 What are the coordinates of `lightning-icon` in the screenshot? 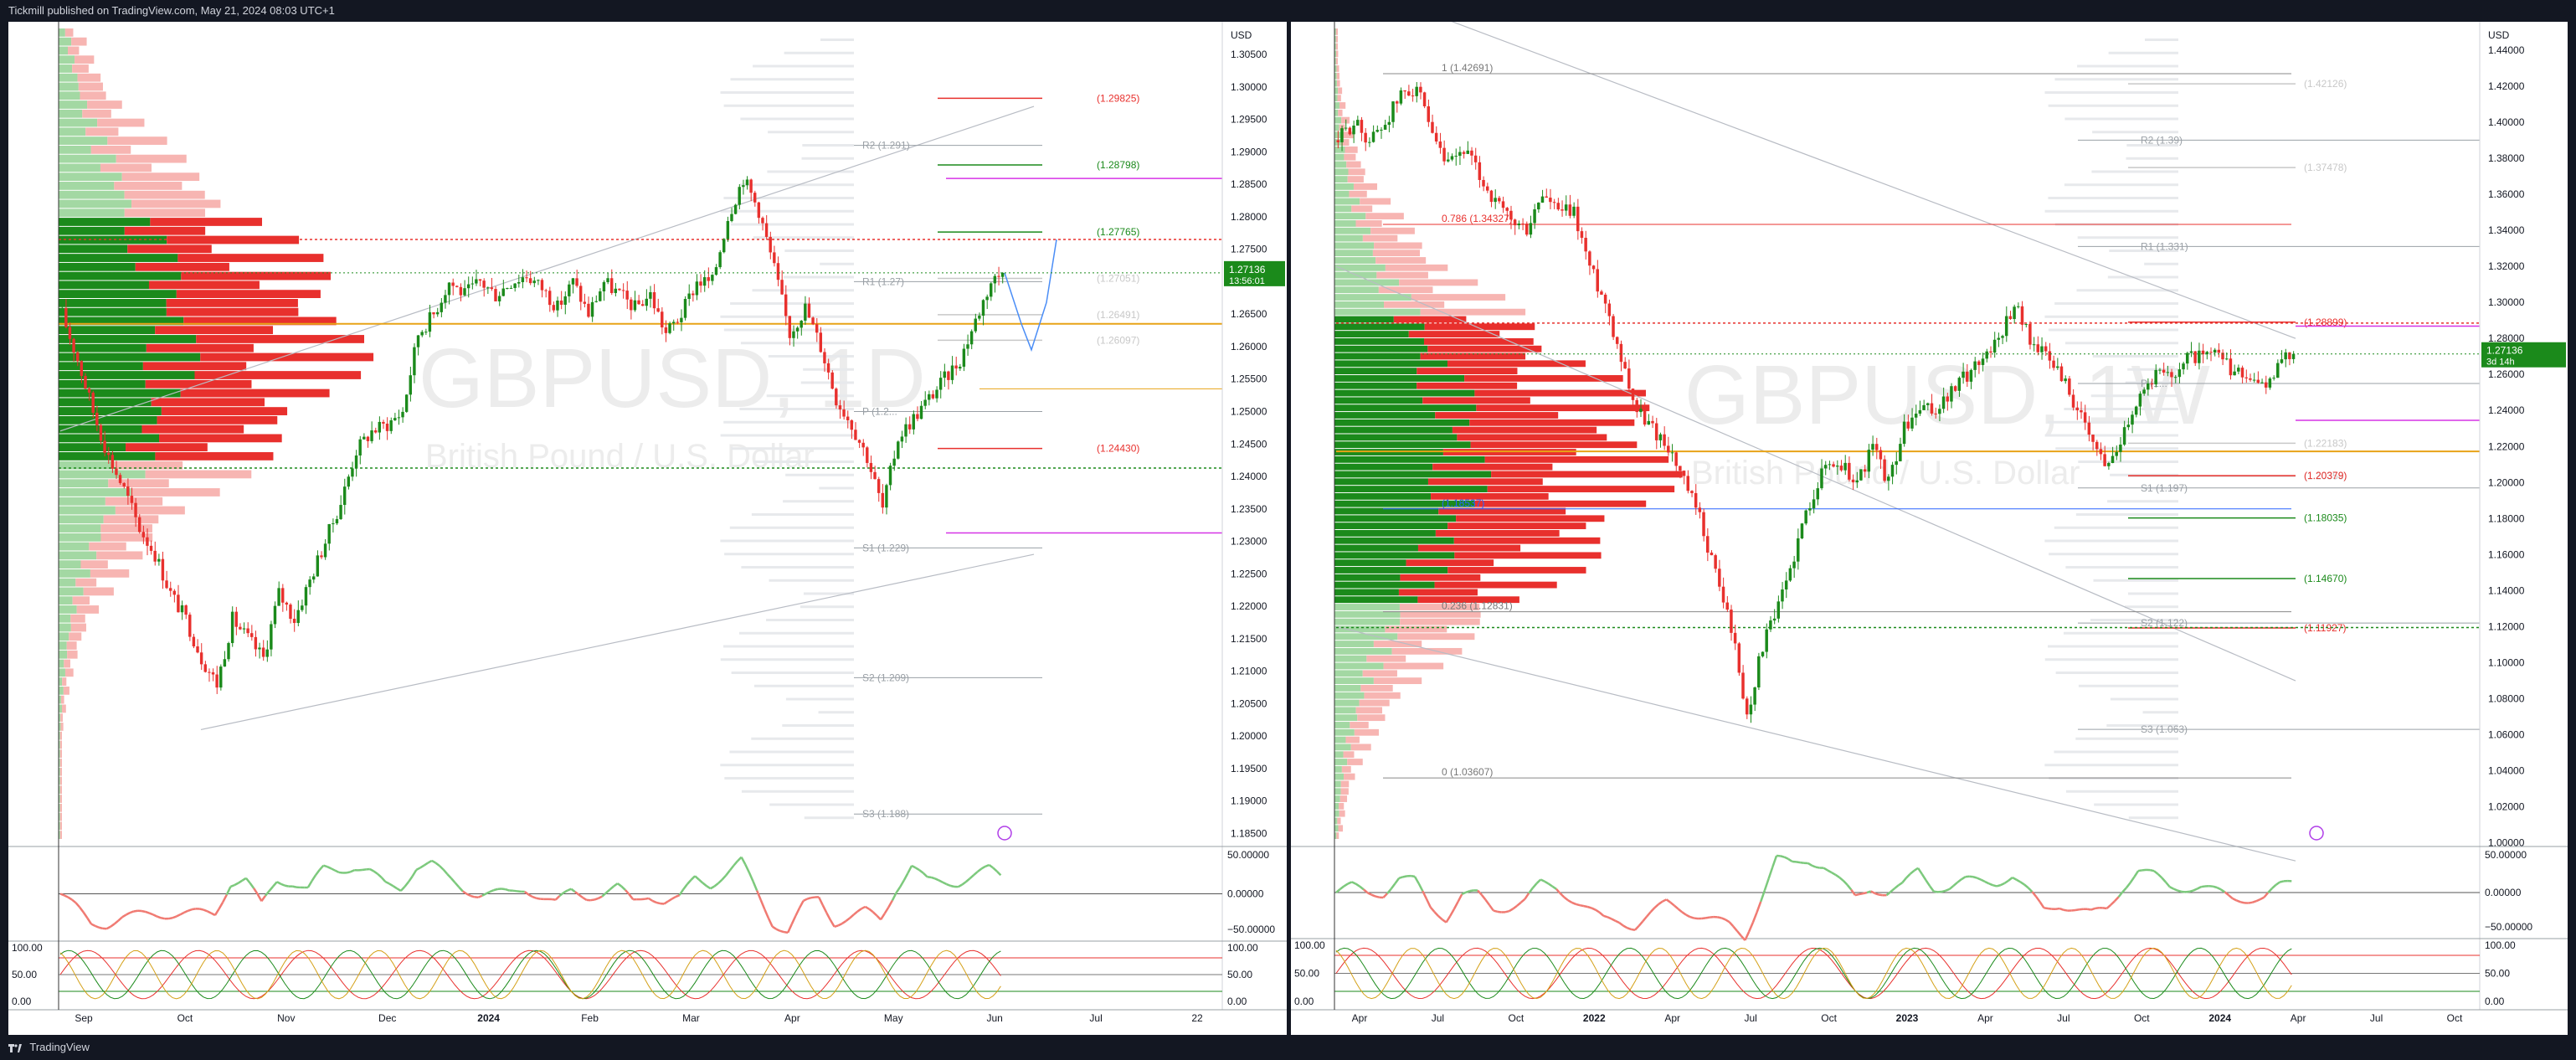 It's located at (2316, 833).